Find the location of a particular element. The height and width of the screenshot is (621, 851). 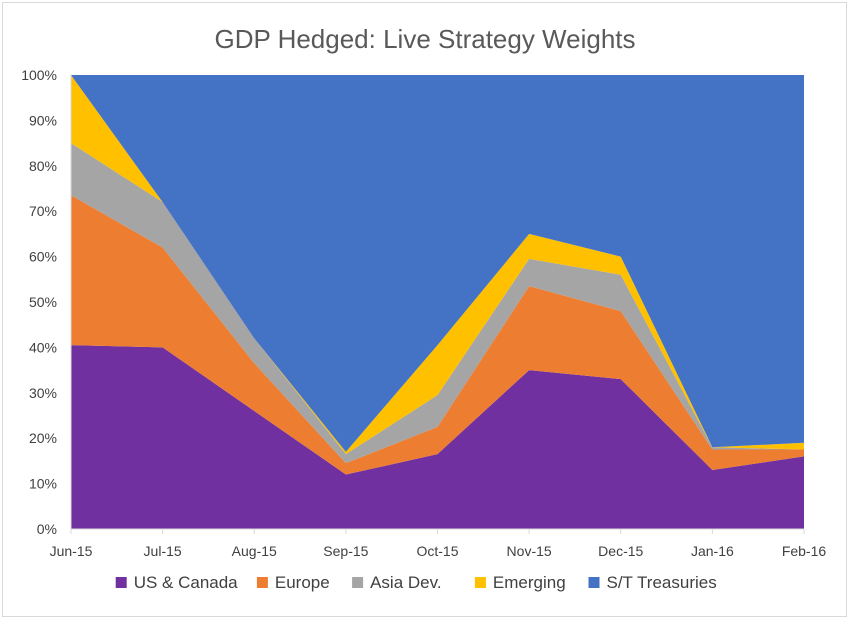

legend-label-asia-dev: Asia Dev. is located at coordinates (406, 582).